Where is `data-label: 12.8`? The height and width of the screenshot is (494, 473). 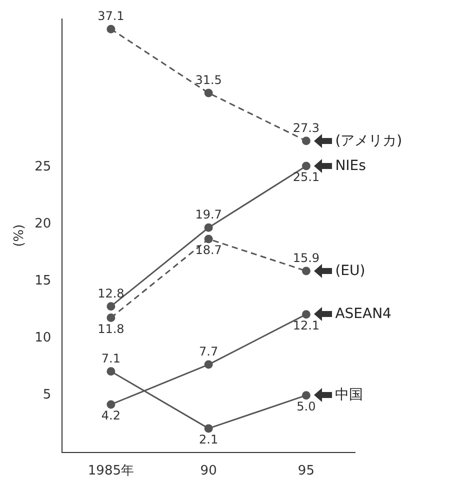
data-label: 12.8 is located at coordinates (111, 293).